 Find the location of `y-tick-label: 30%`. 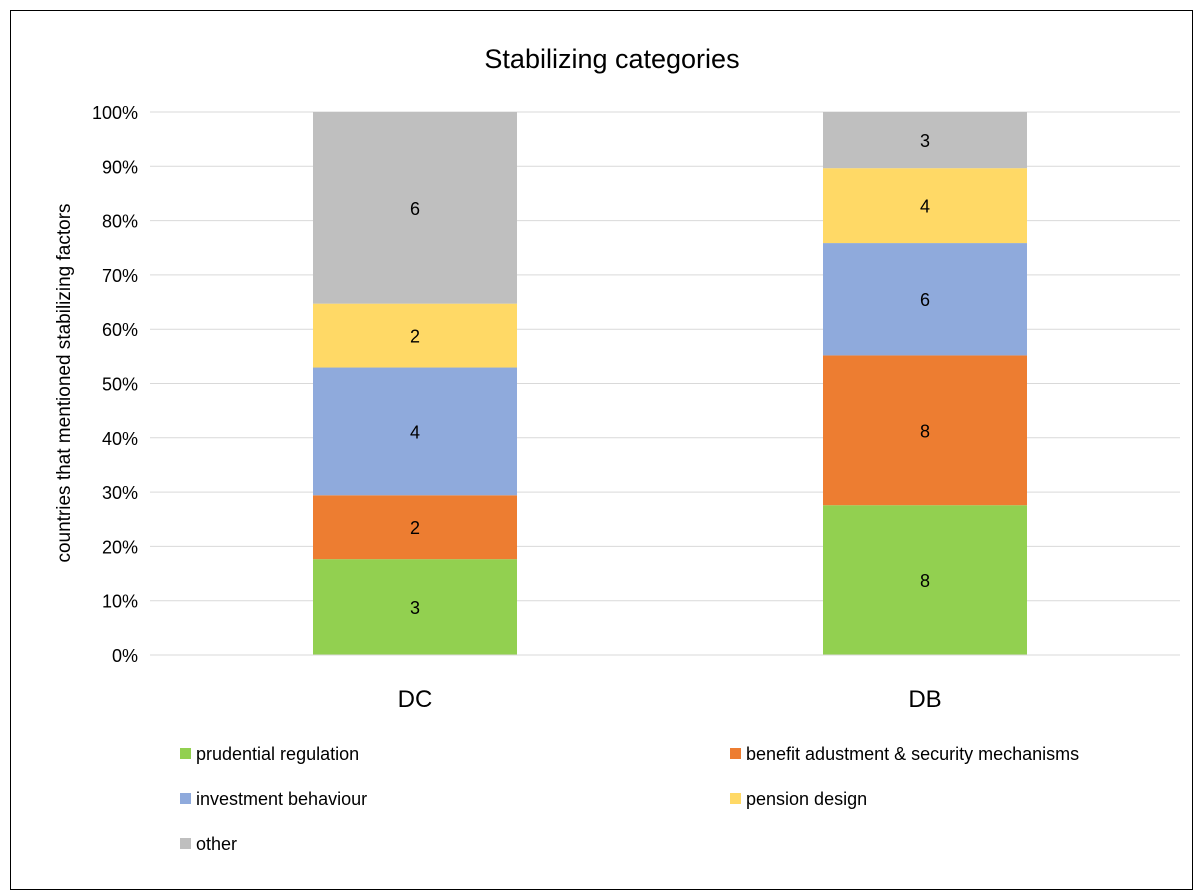

y-tick-label: 30% is located at coordinates (120, 493).